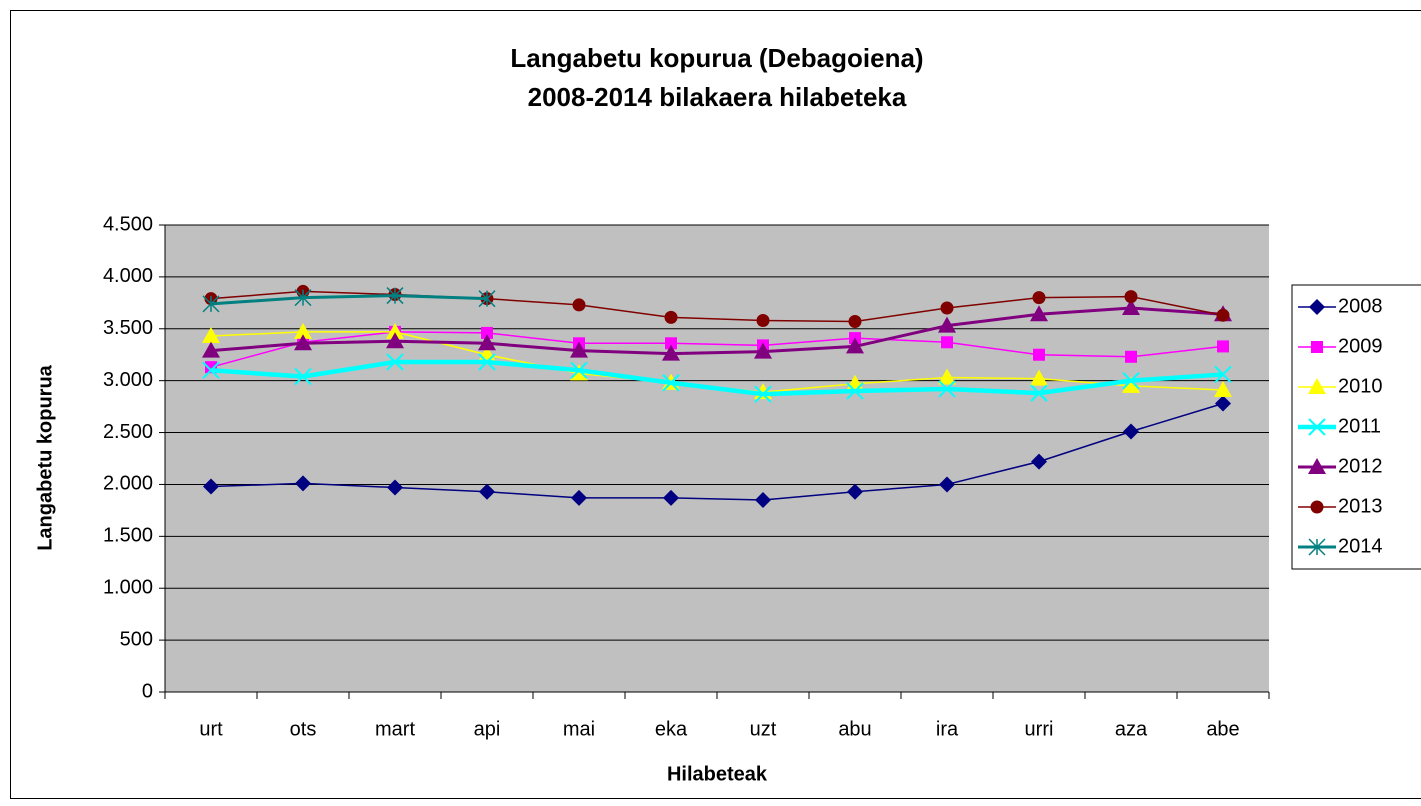 Image resolution: width=1421 pixels, height=806 pixels. Describe the element at coordinates (128, 484) in the screenshot. I see `y-tick-label: 2.000` at that location.